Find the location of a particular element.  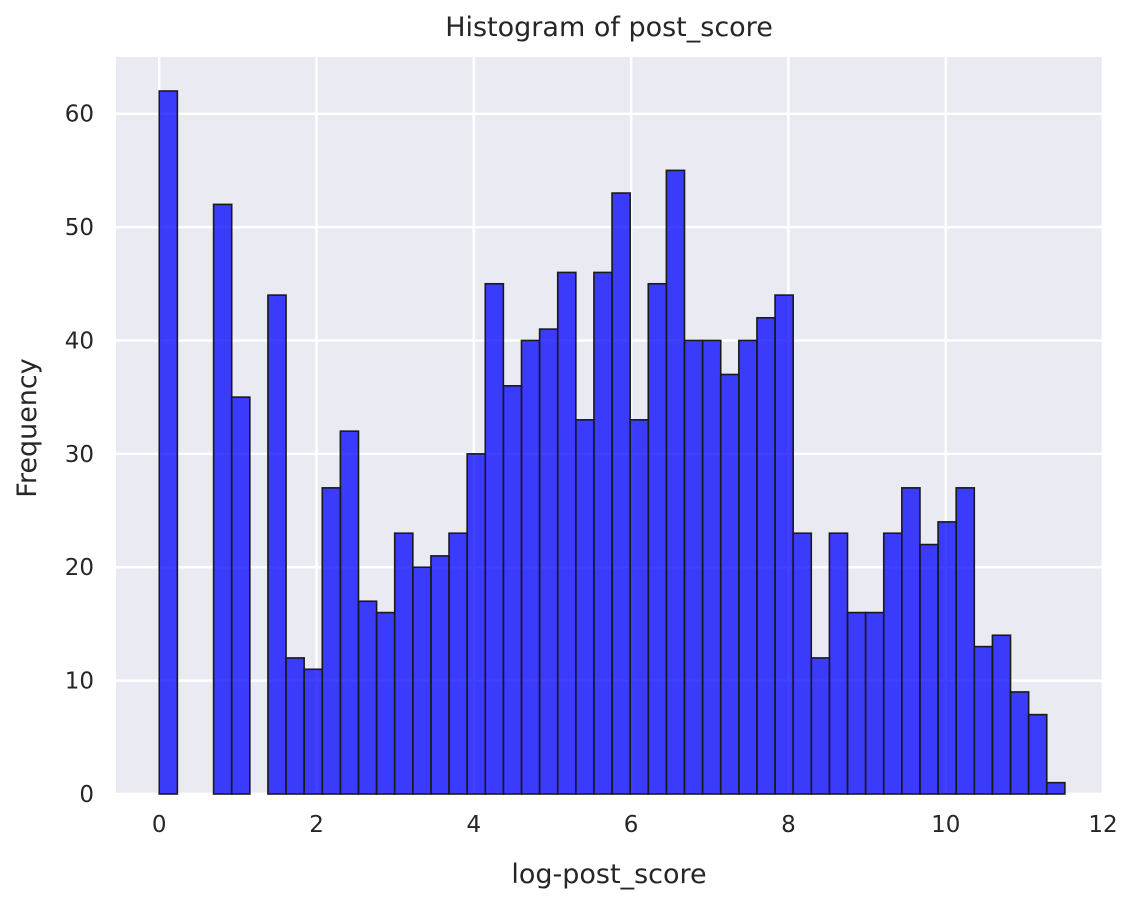

x-tick-label: 6 is located at coordinates (631, 825).